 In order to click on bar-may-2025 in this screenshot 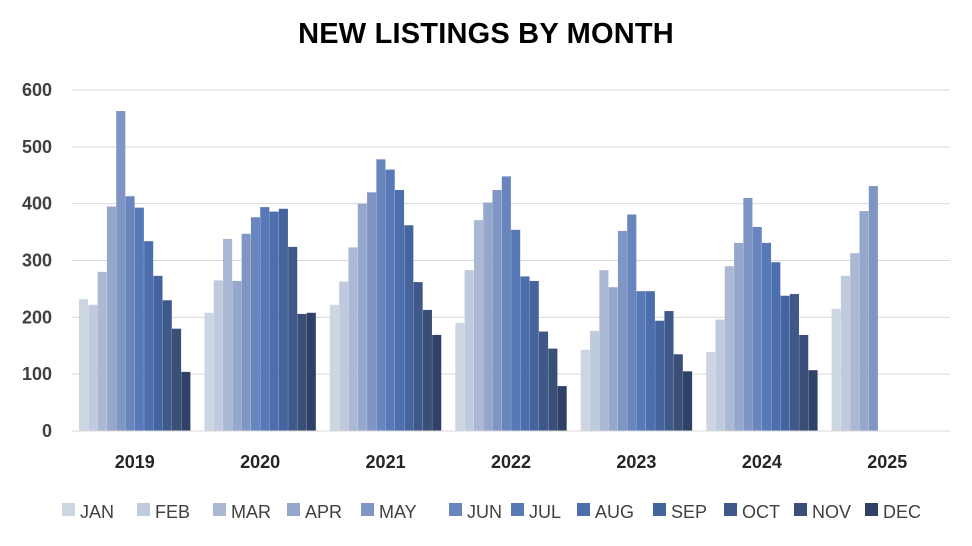, I will do `click(873, 308)`.